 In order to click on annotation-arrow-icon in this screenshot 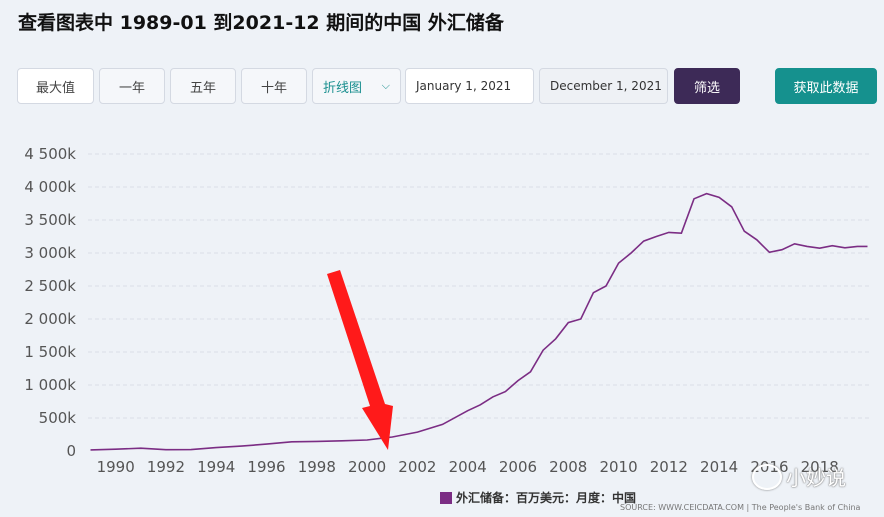, I will do `click(360, 360)`.